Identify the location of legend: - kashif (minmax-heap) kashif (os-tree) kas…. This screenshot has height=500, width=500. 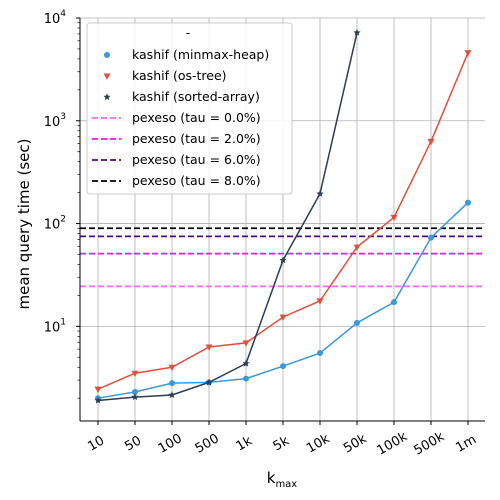
(189, 108).